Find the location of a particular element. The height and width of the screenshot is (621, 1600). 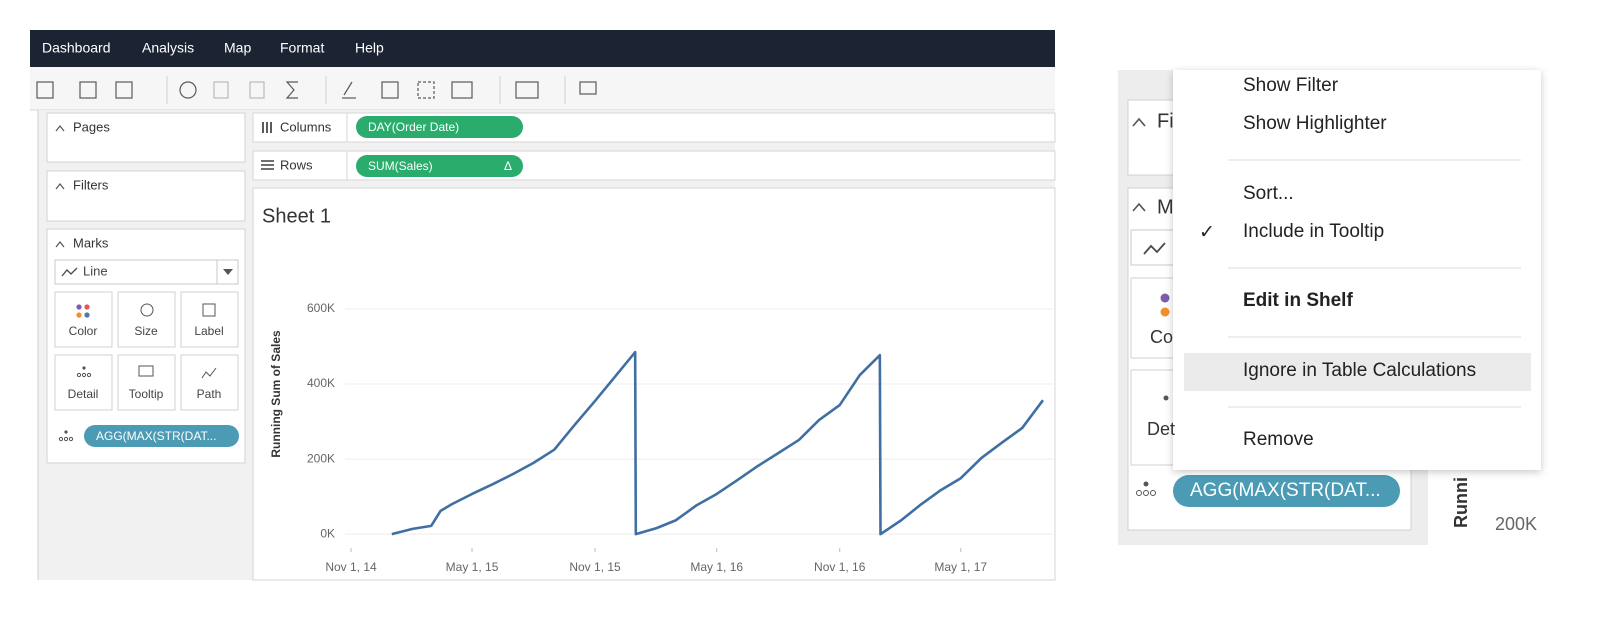

menu-highlight is located at coordinates (1357, 372).